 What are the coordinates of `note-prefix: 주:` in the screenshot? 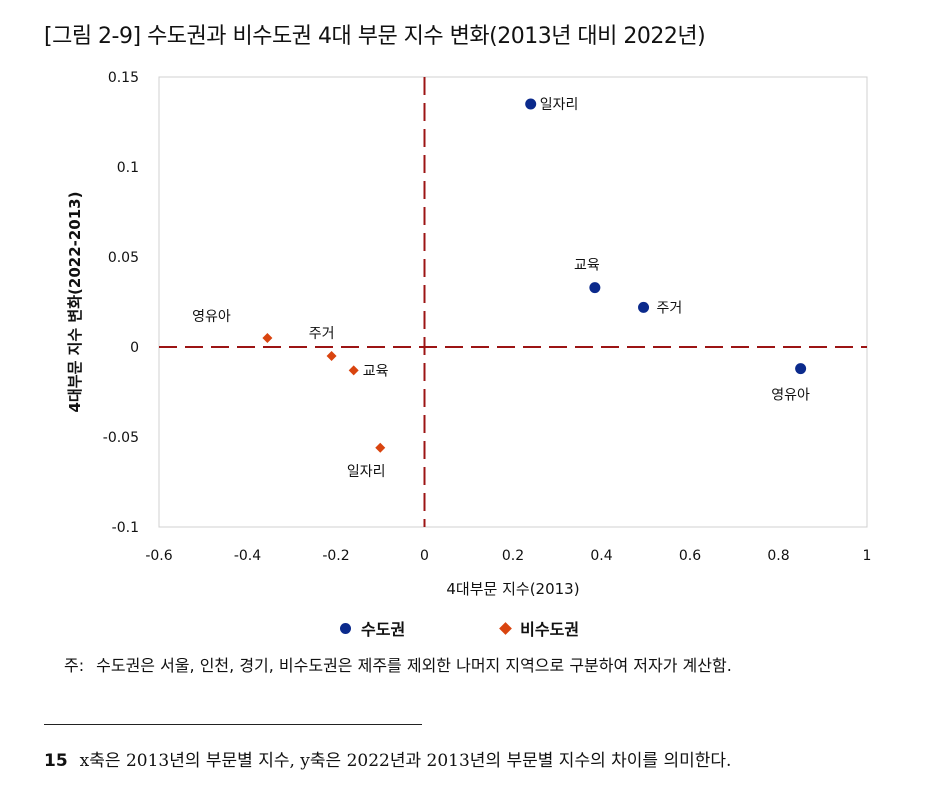 It's located at (74, 665).